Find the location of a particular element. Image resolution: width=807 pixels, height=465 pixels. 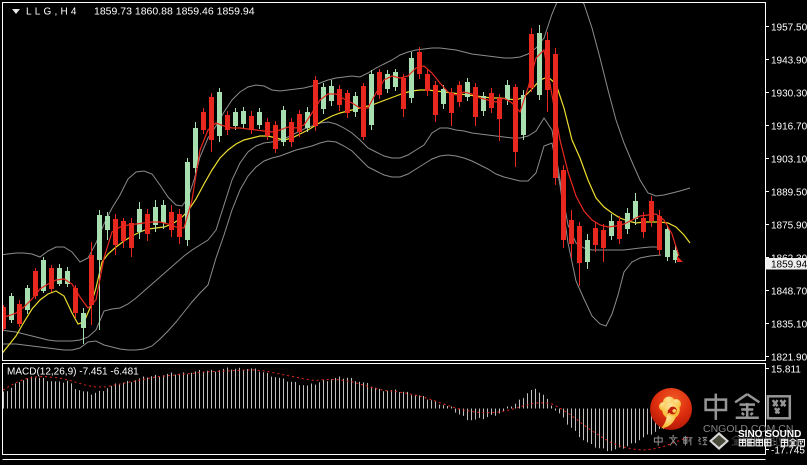

svg-text: SINO SOUND is located at coordinates (769, 434).